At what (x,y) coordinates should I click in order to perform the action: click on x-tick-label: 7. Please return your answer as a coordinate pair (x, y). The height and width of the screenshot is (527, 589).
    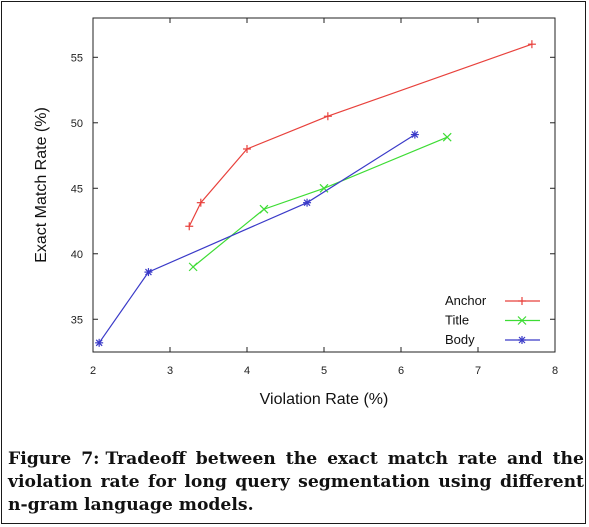
    Looking at the image, I should click on (478, 371).